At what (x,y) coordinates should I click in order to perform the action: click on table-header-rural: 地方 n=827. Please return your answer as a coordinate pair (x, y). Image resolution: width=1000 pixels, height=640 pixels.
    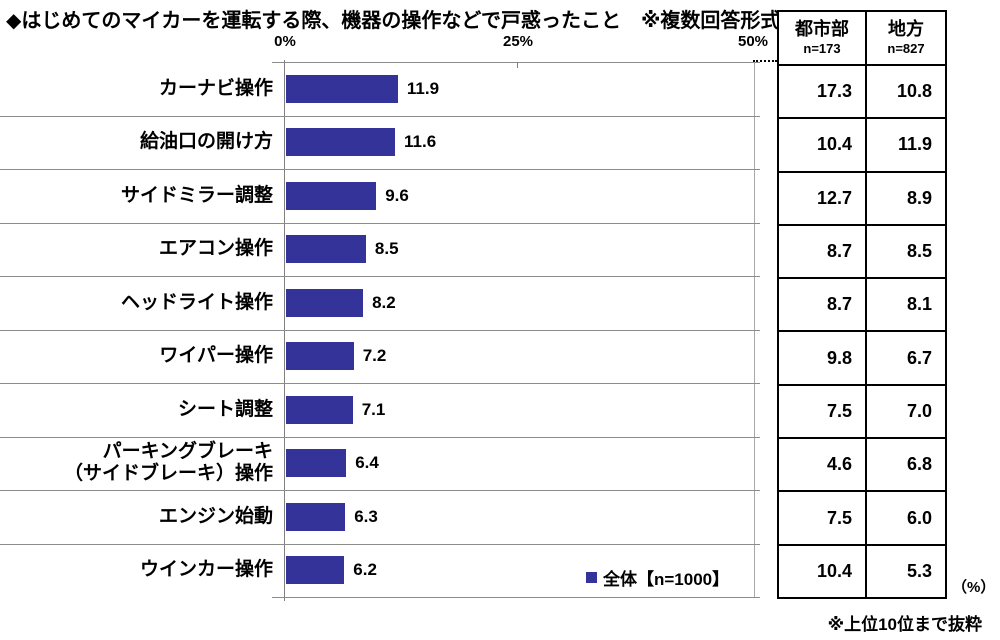
    Looking at the image, I should click on (905, 38).